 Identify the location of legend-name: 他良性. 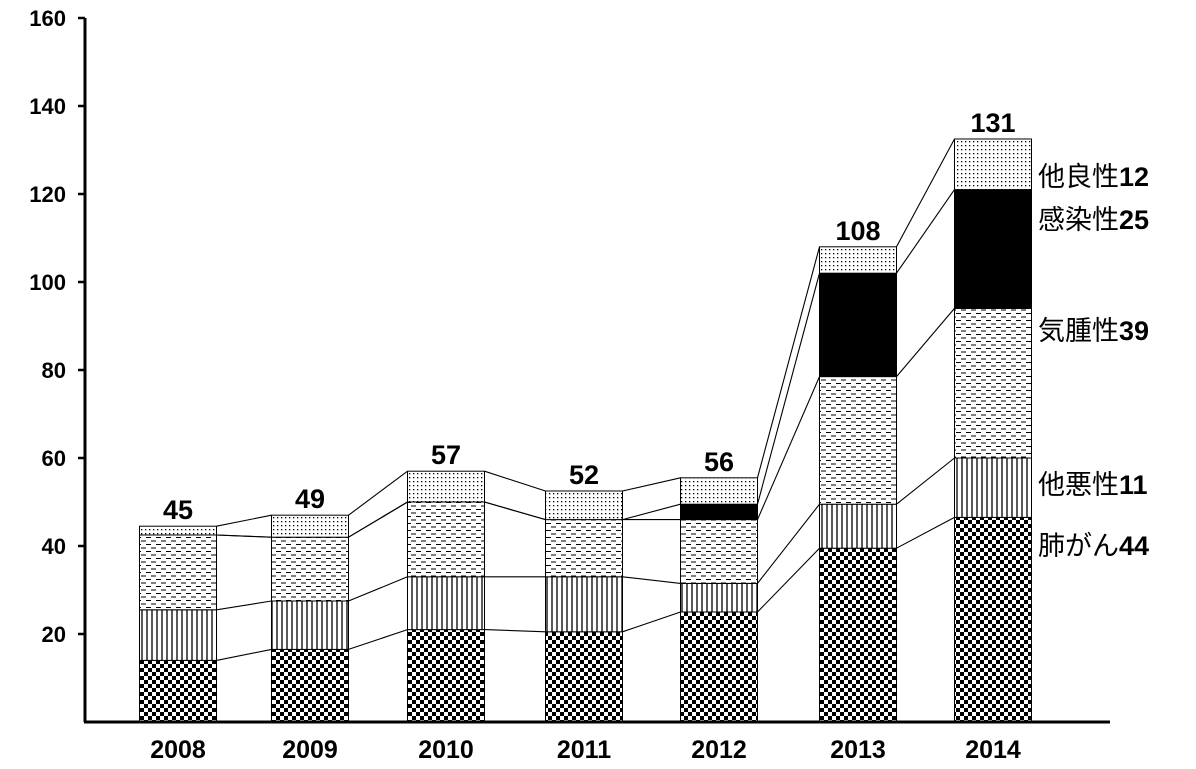
(1078, 177).